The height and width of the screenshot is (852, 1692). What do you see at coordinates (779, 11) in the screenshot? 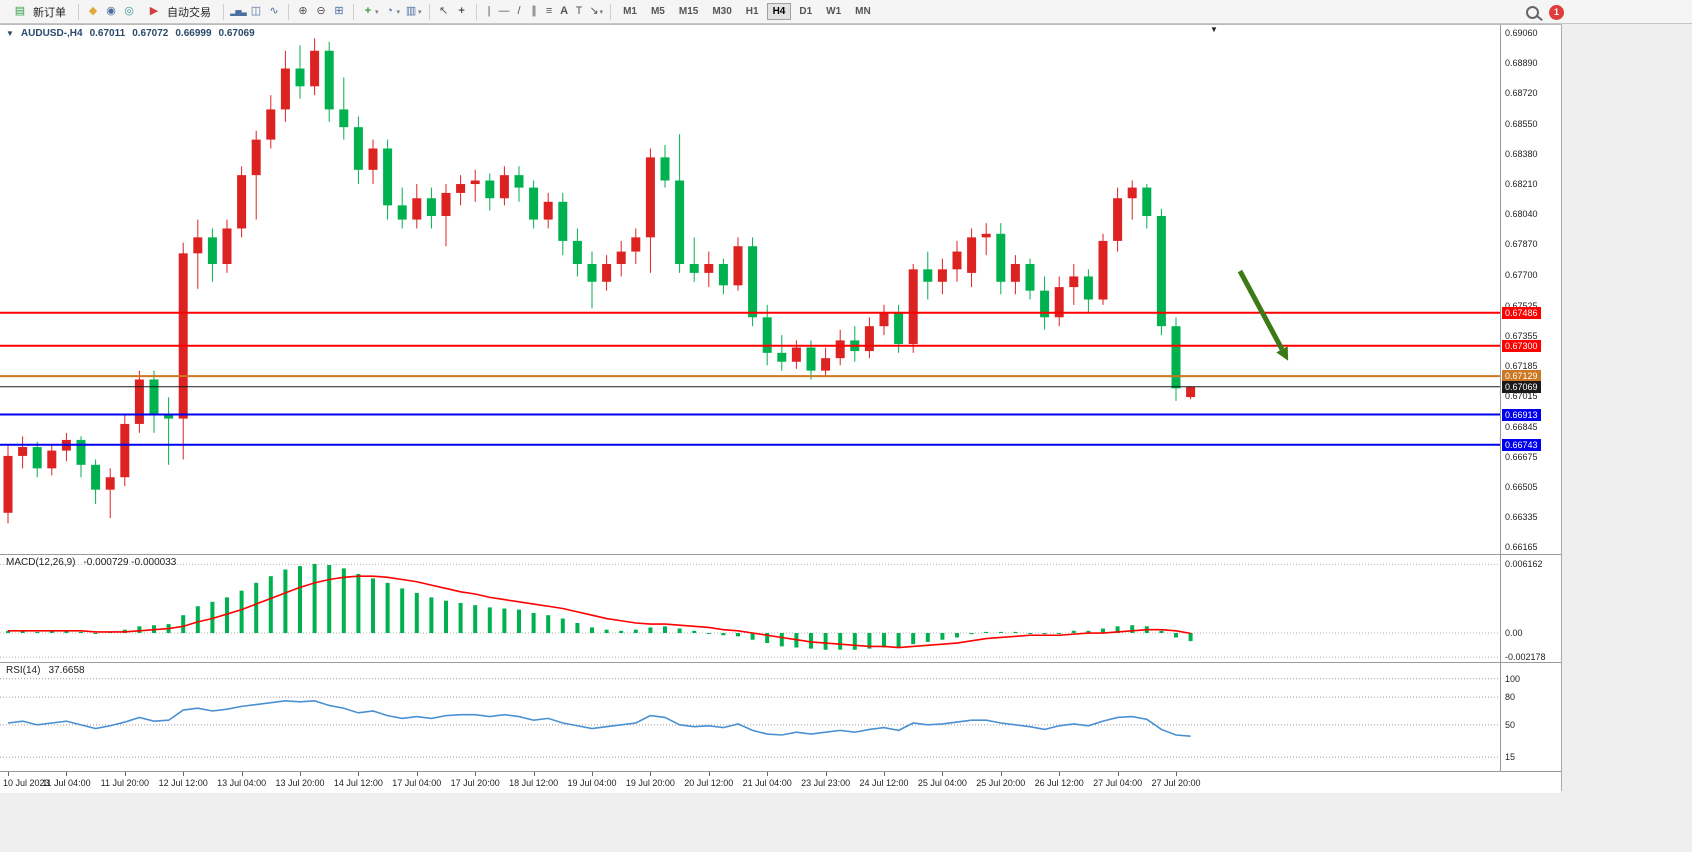
I see `timeframe-h4-button: H4` at bounding box center [779, 11].